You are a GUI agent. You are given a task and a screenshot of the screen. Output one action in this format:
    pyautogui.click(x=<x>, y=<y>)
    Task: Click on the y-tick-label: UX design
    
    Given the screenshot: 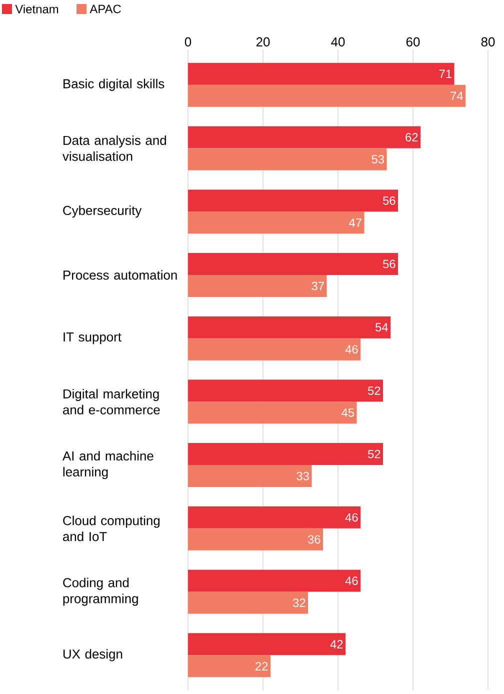 What is the action you would take?
    pyautogui.click(x=92, y=655)
    